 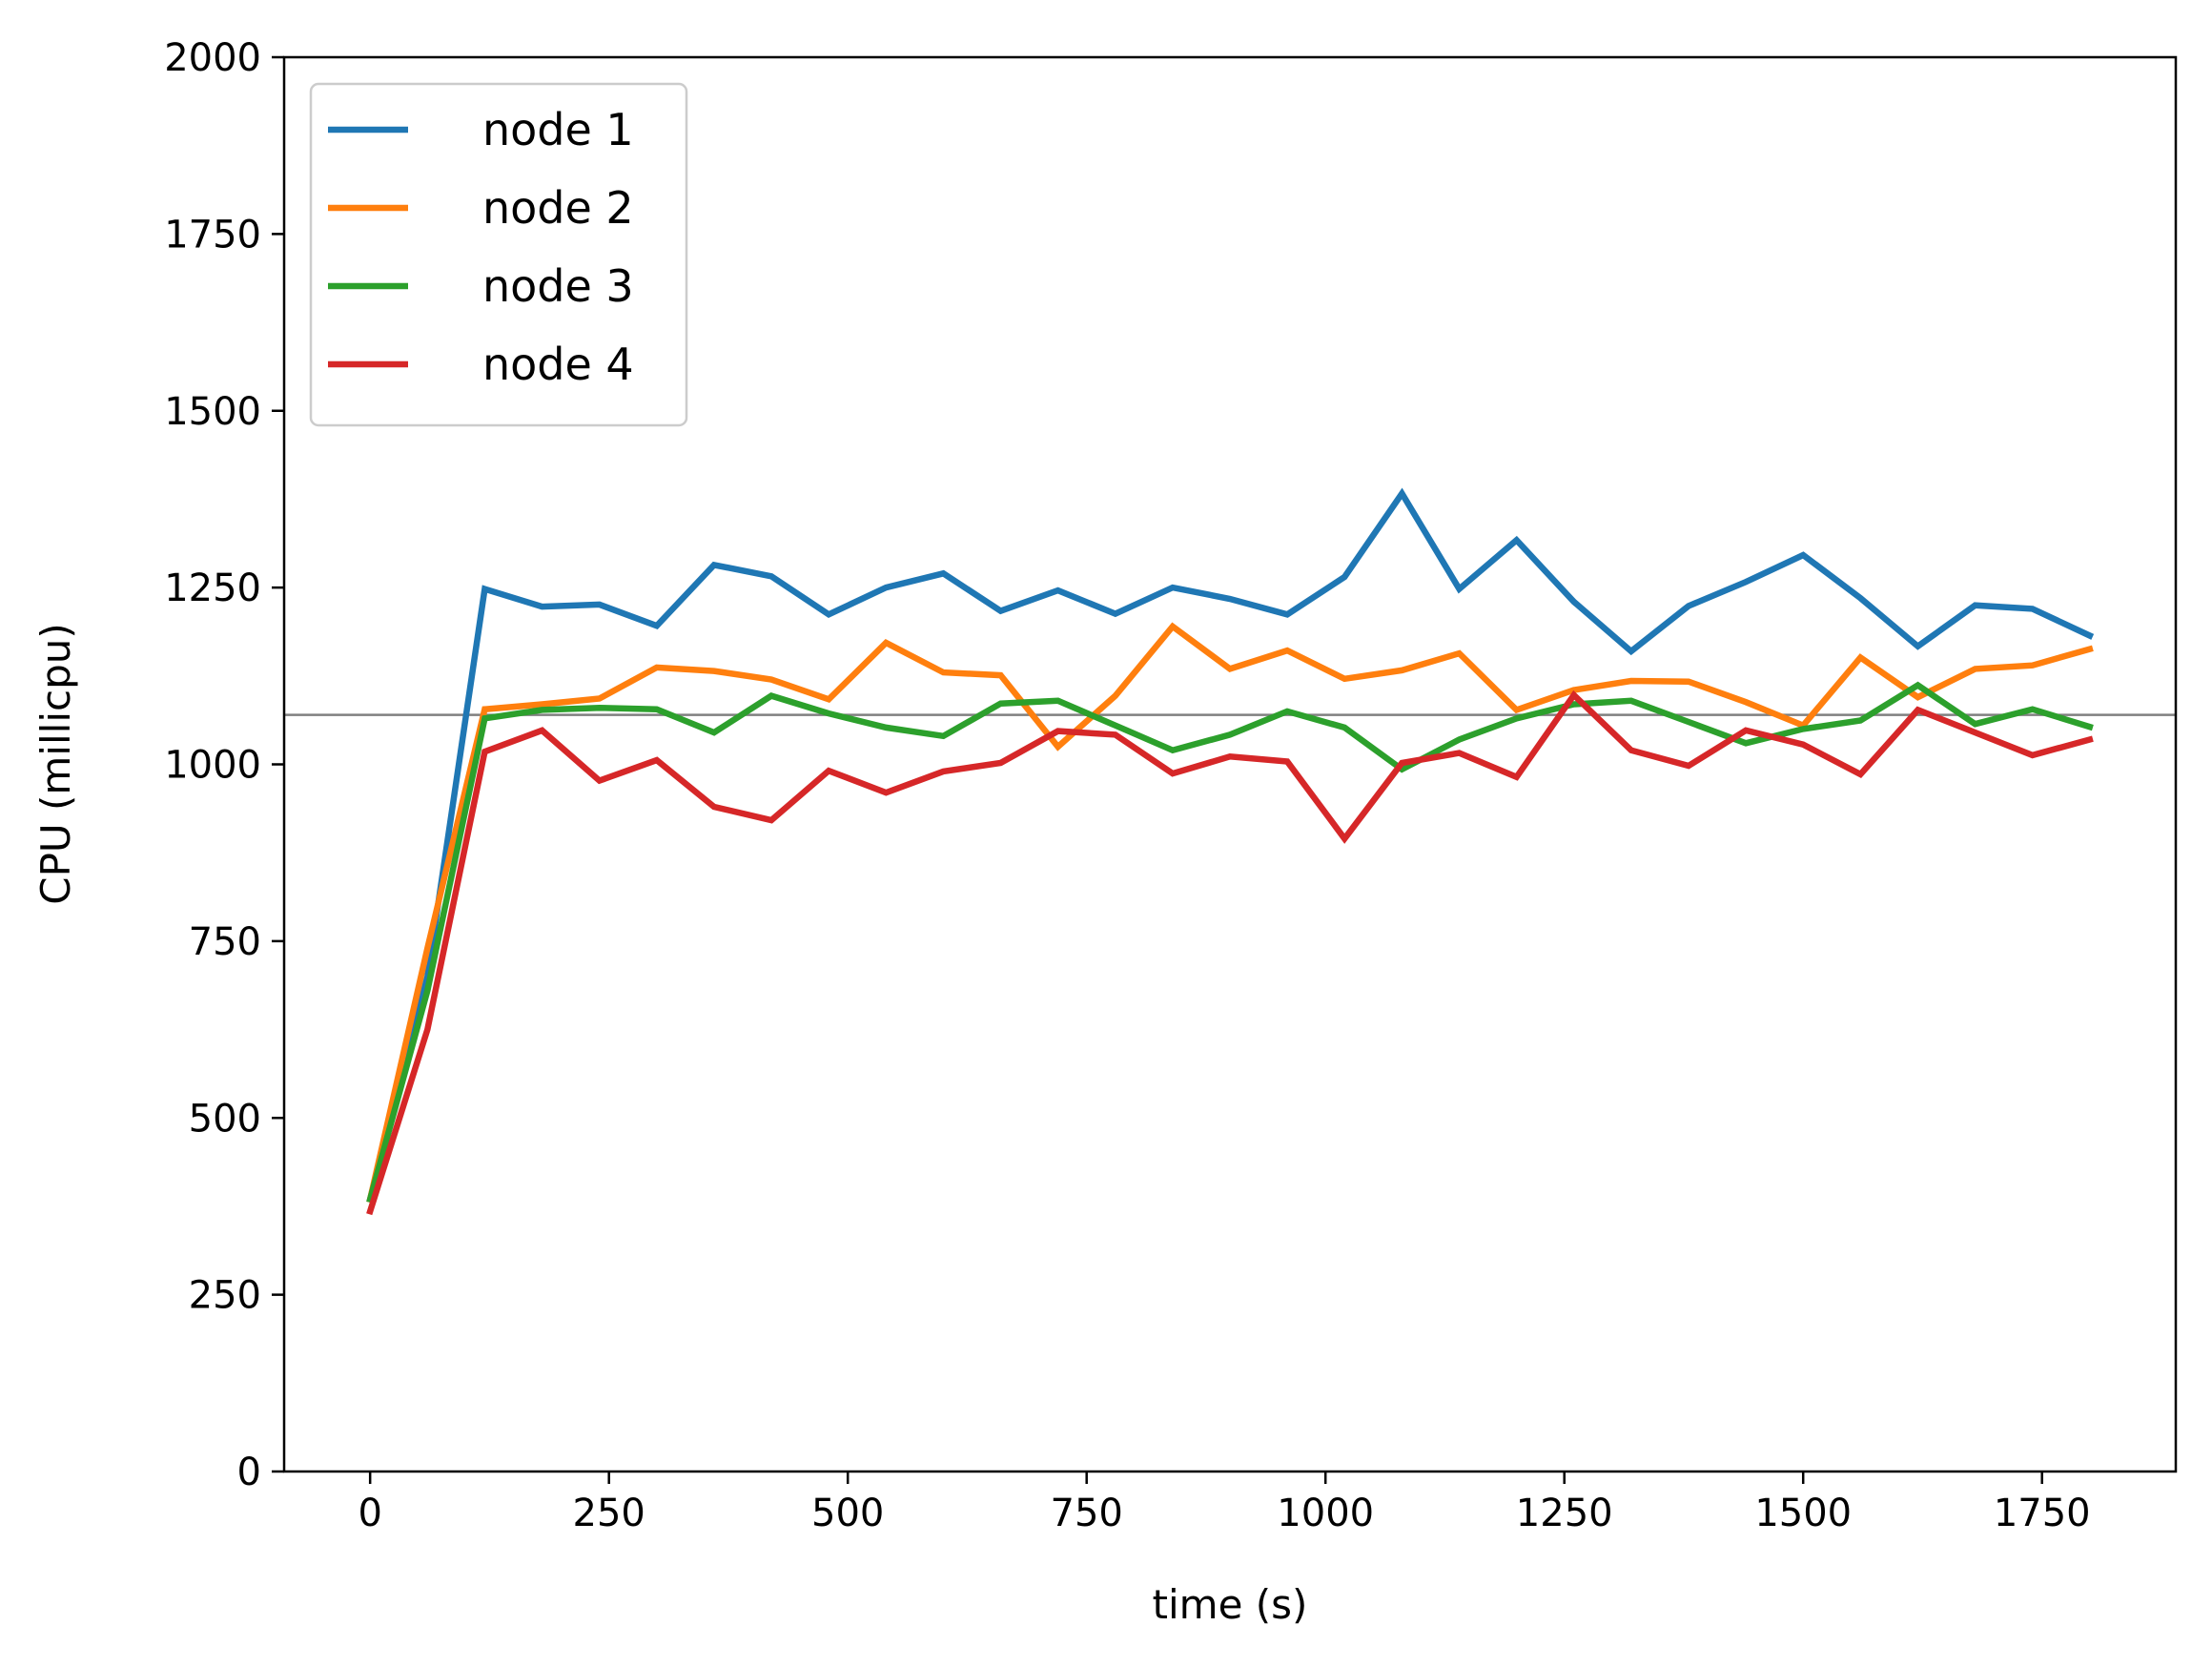 I want to click on legend: node 1 node 2 node 3 node 4, so click(x=498, y=254).